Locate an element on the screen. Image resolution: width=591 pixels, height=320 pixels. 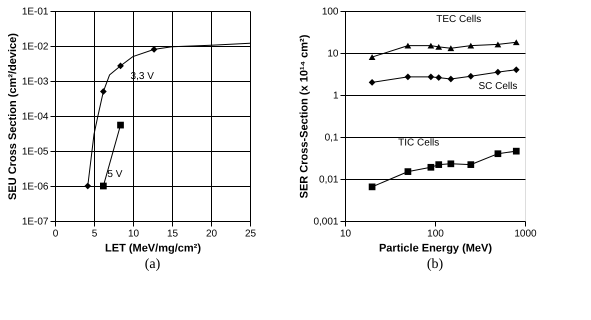
y-axis-title: SER Cross-Section (x 10¹⁴ cm²) is located at coordinates (304, 116).